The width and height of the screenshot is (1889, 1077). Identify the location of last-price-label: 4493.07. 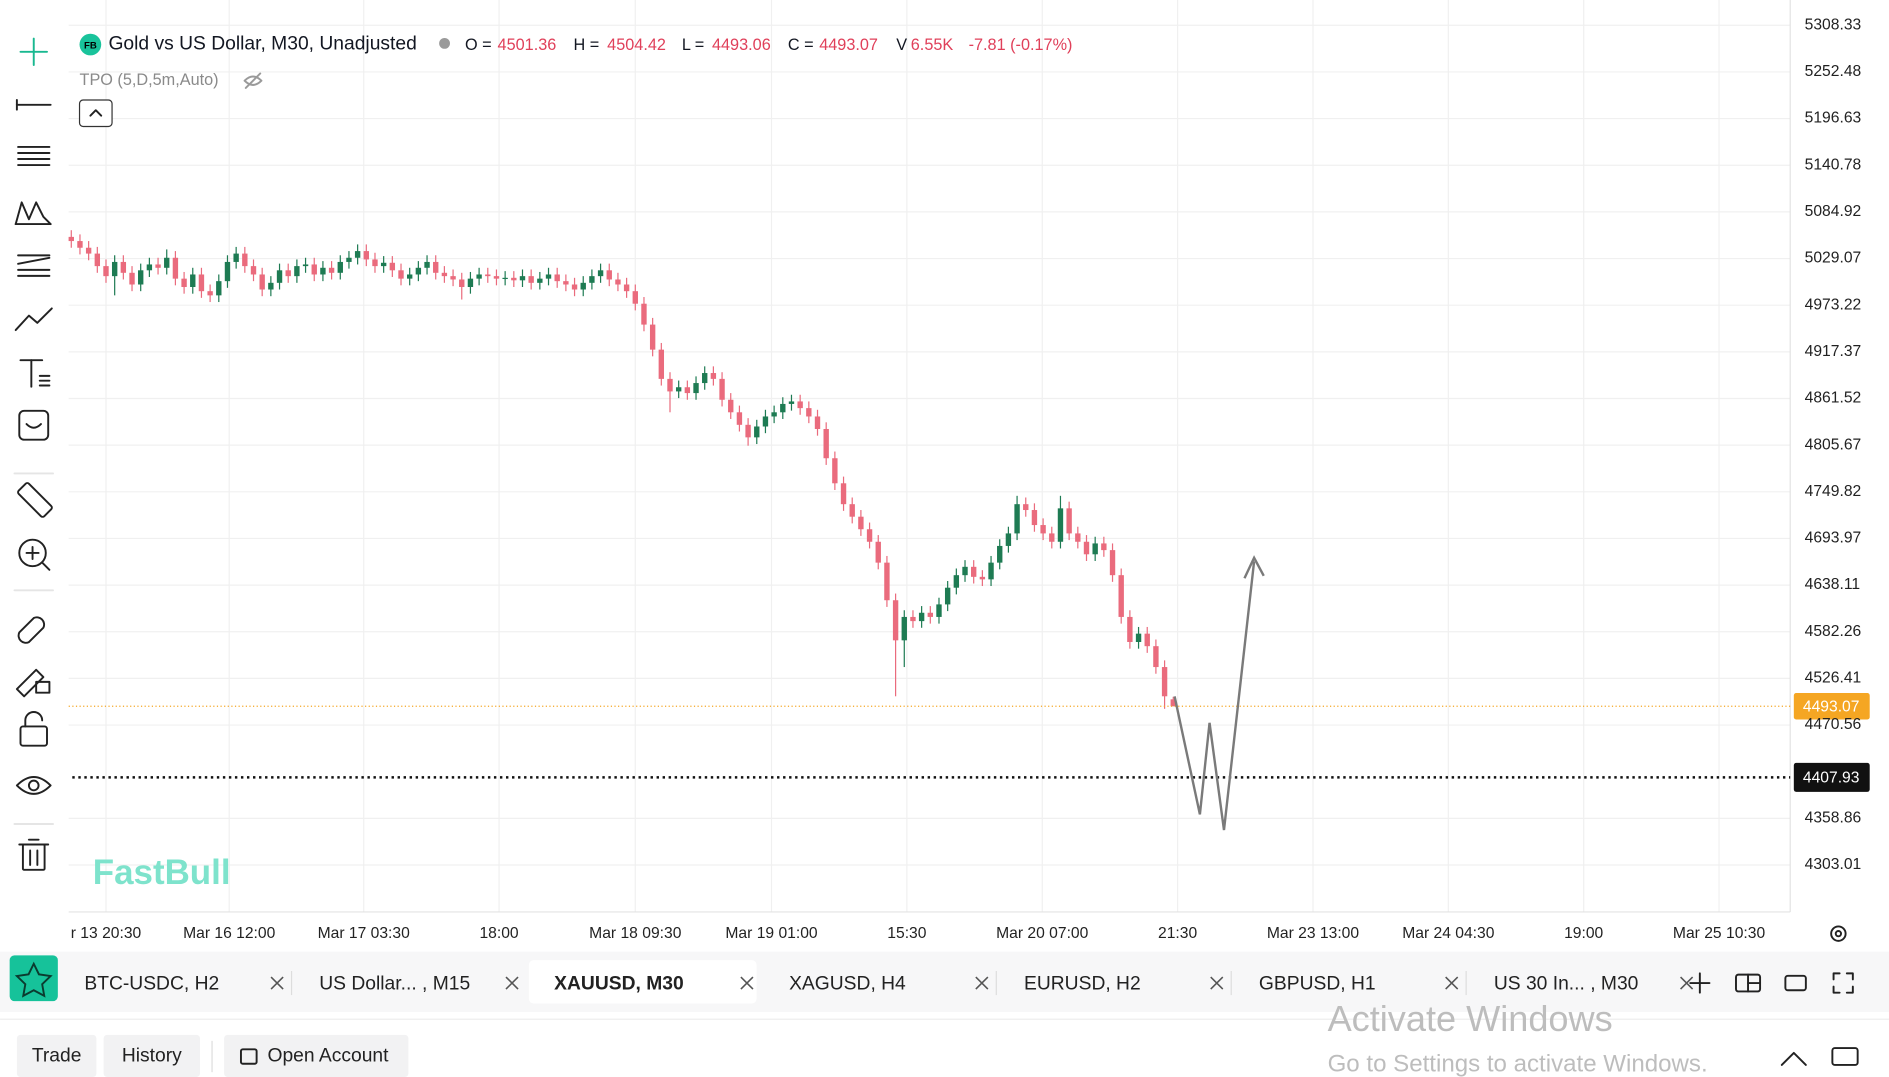
(1831, 707).